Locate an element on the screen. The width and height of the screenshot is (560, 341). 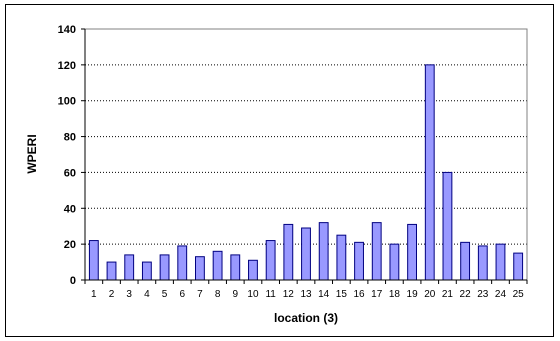
x-tick-label: 4 is located at coordinates (147, 294).